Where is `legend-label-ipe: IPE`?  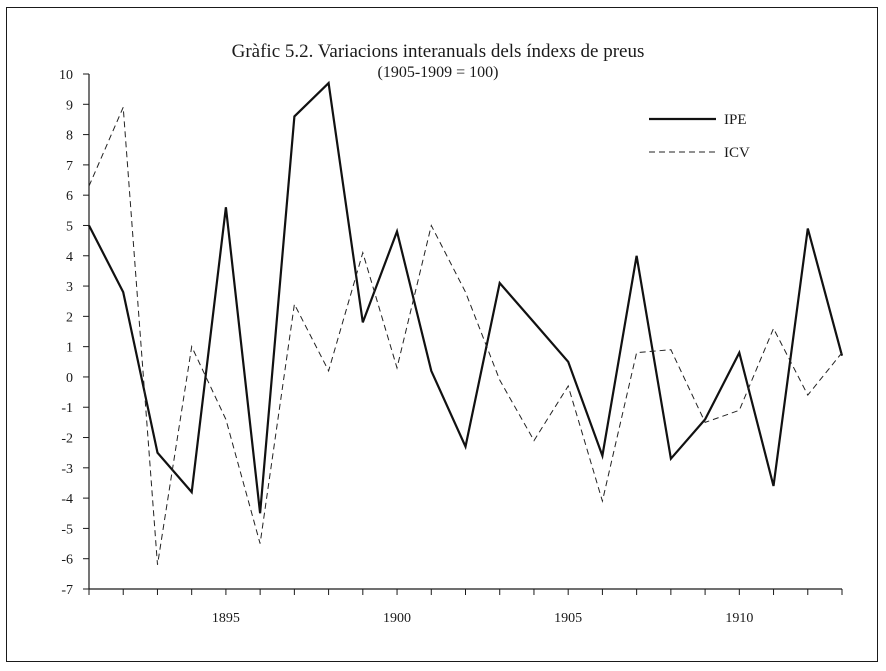
legend-label-ipe: IPE is located at coordinates (735, 120).